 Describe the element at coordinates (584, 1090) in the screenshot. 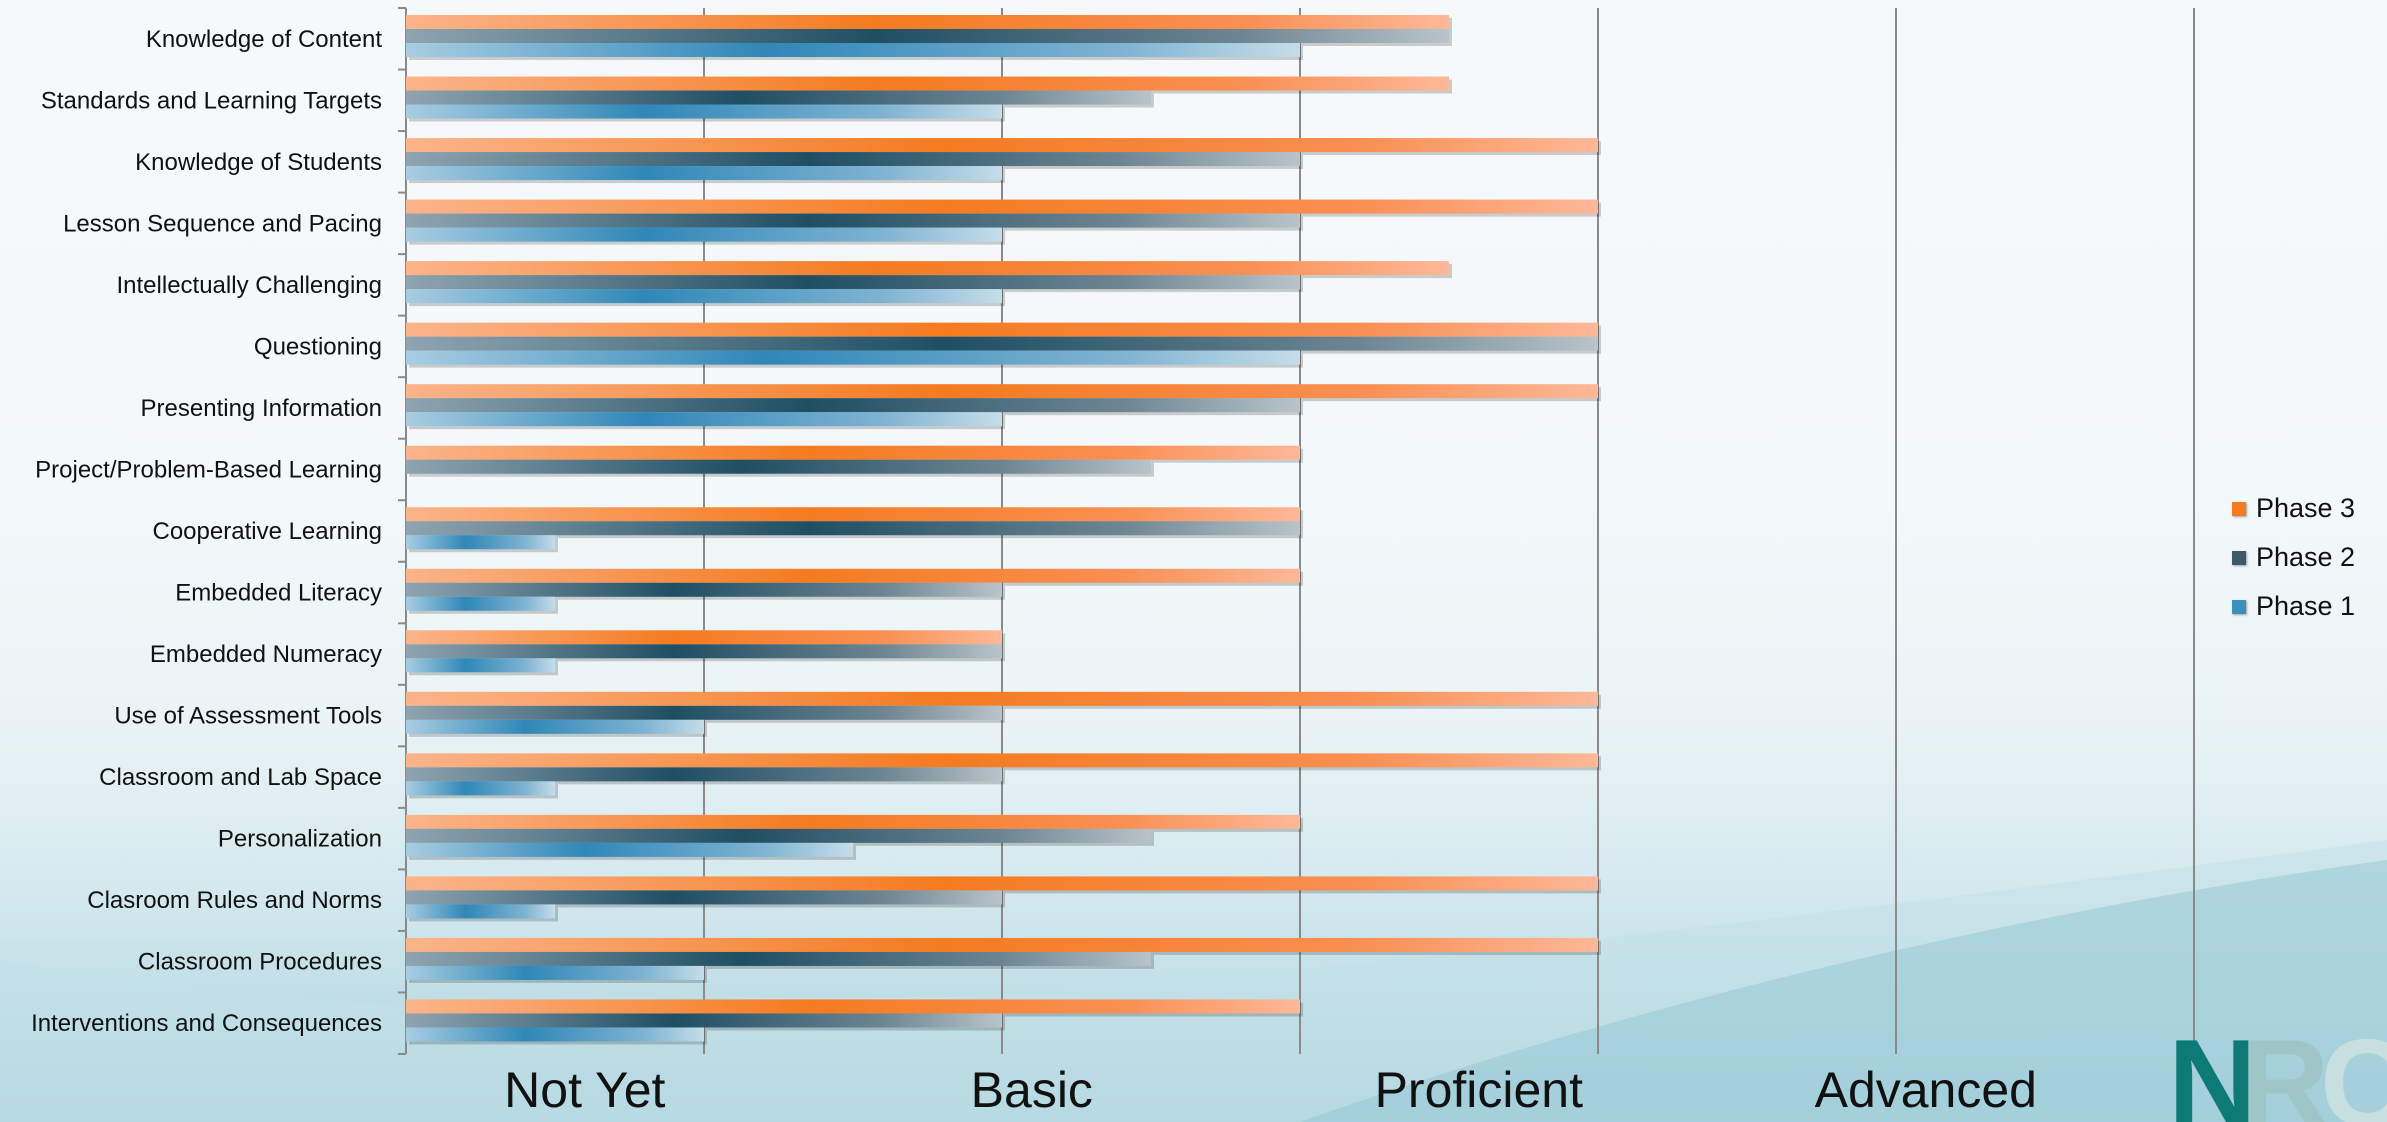

I see `x-tick-label: Not Yet` at that location.